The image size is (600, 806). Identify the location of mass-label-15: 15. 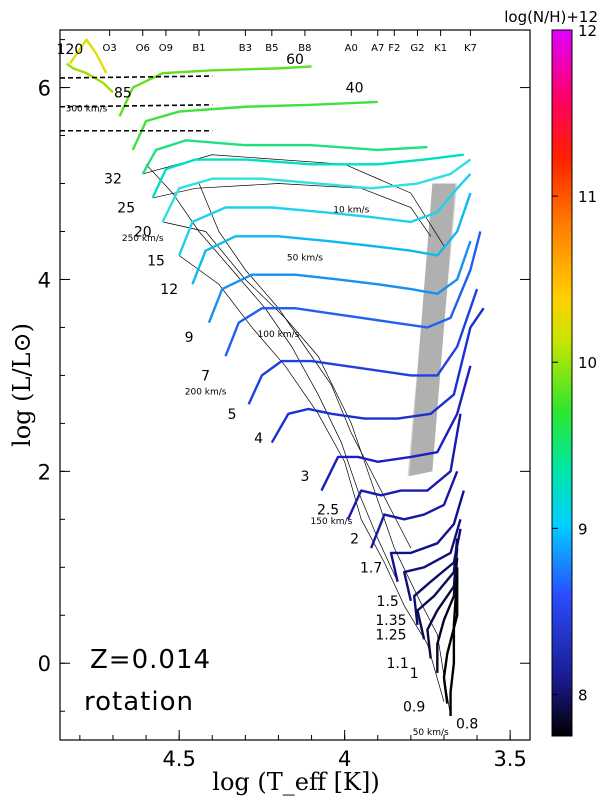
(156, 261).